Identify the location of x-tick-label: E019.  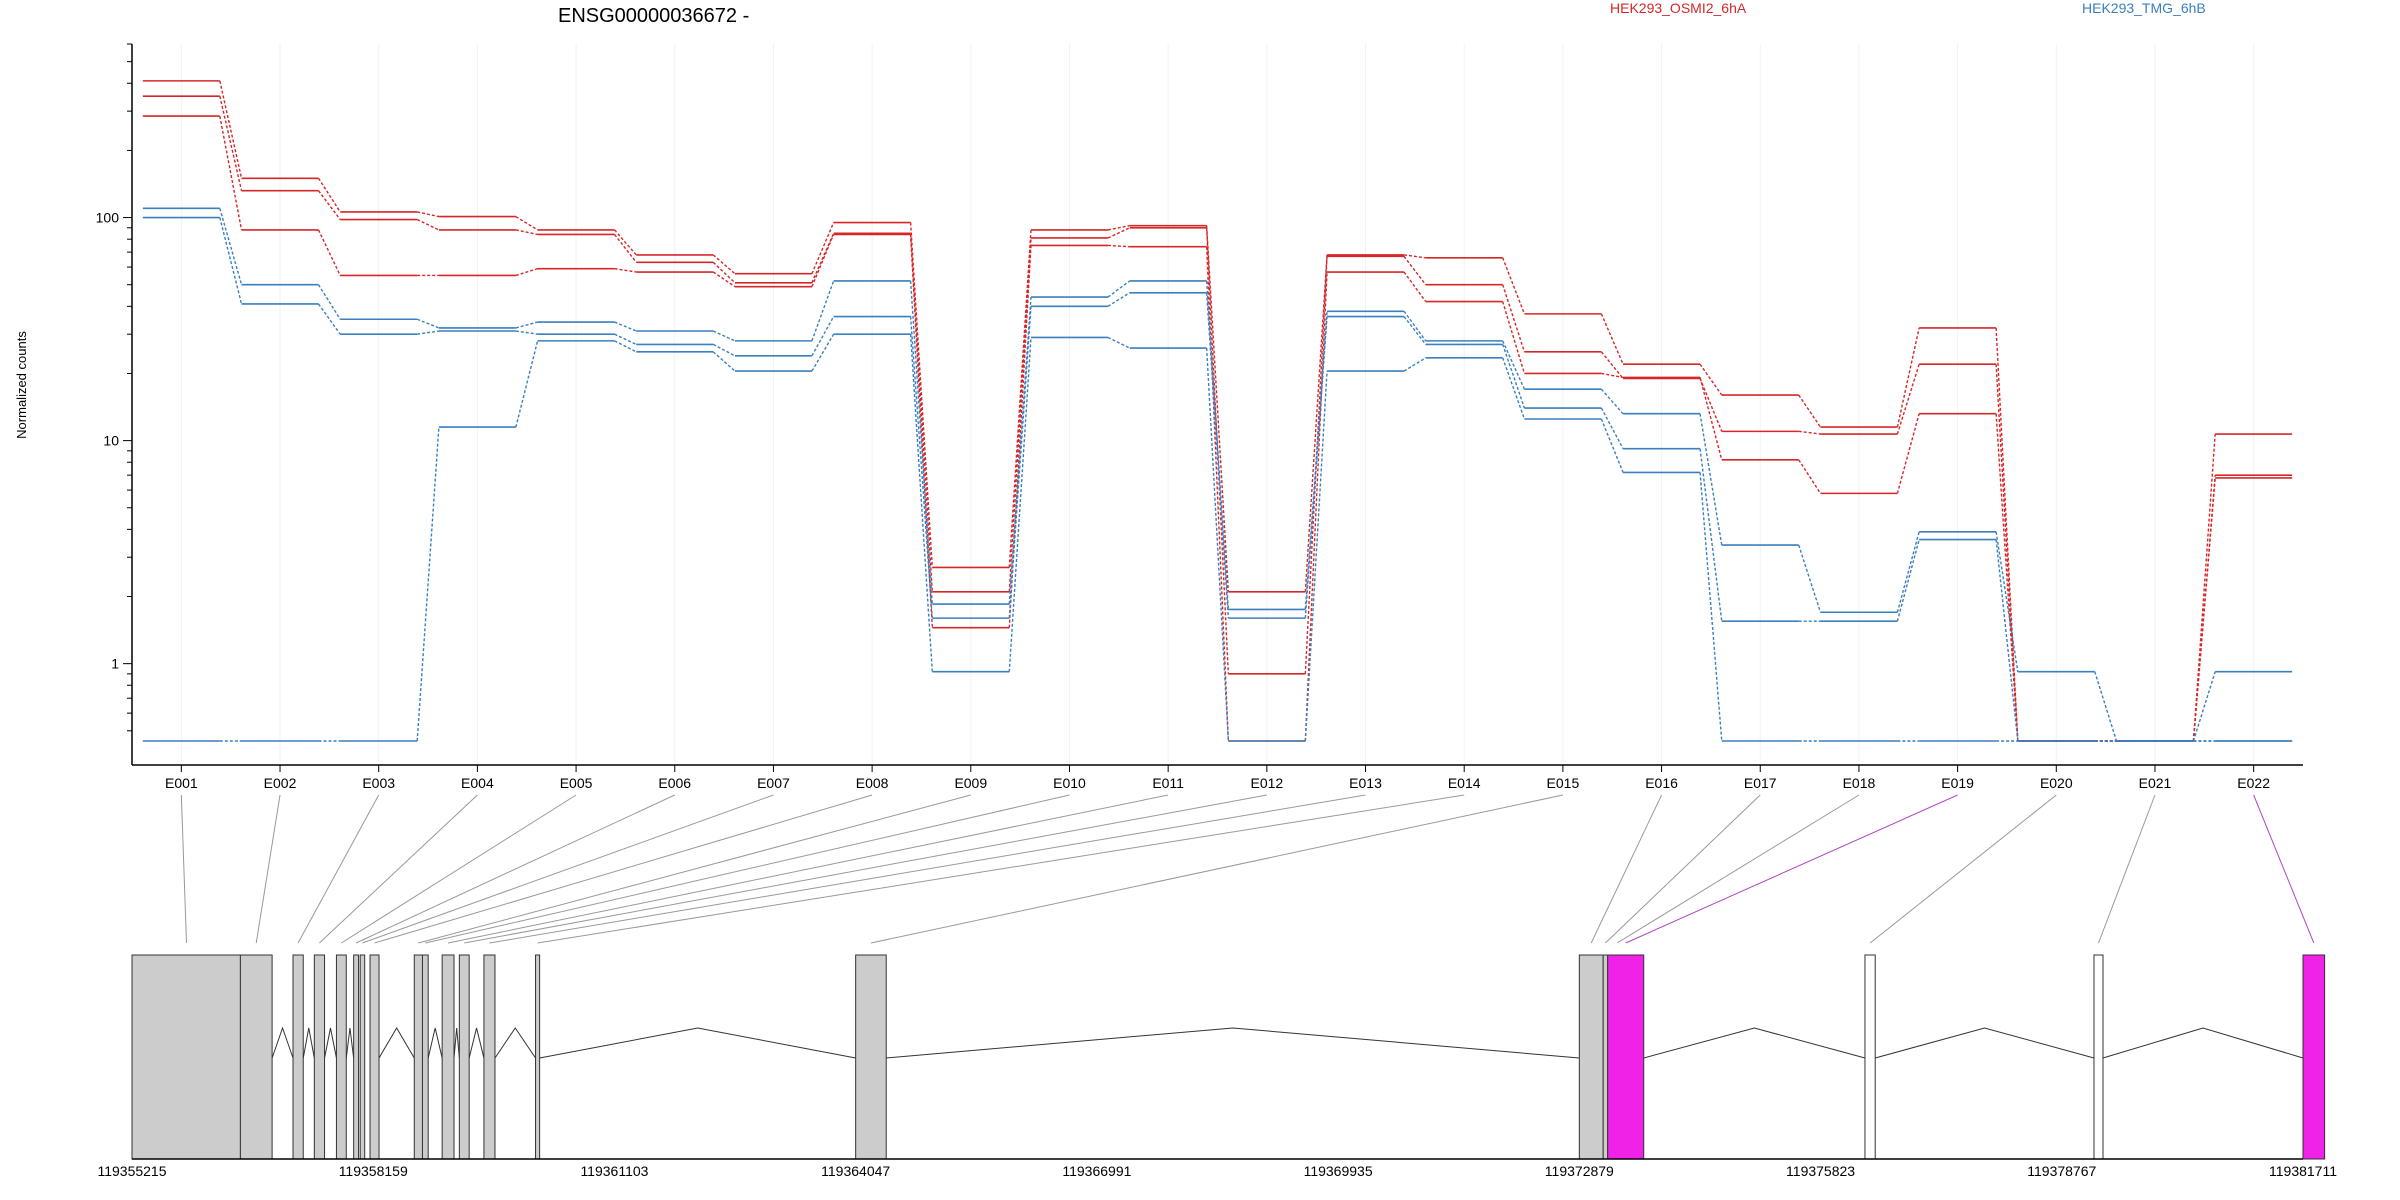
(1957, 783).